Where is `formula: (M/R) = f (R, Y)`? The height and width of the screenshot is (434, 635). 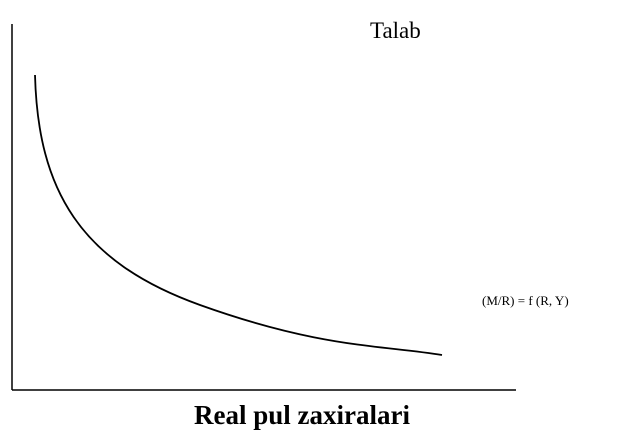 formula: (M/R) = f (R, Y) is located at coordinates (525, 300).